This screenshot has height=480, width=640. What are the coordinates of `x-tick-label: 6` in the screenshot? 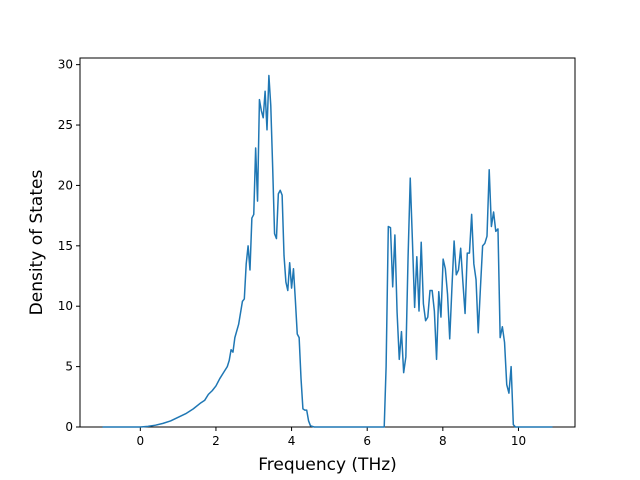 It's located at (367, 441).